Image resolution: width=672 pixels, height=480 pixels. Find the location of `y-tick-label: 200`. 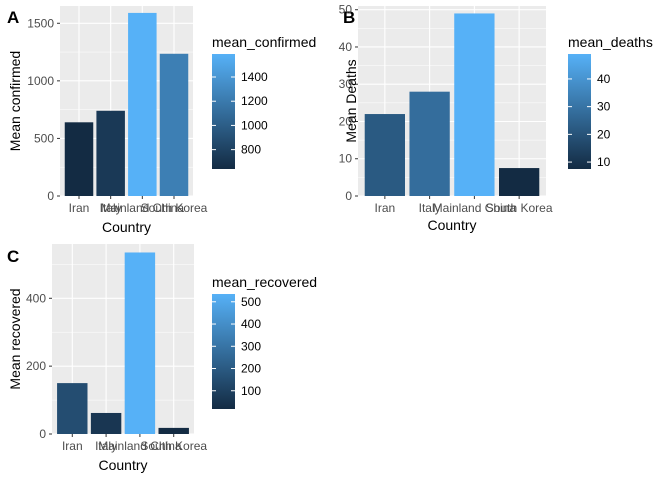

y-tick-label: 200 is located at coordinates (36, 366).